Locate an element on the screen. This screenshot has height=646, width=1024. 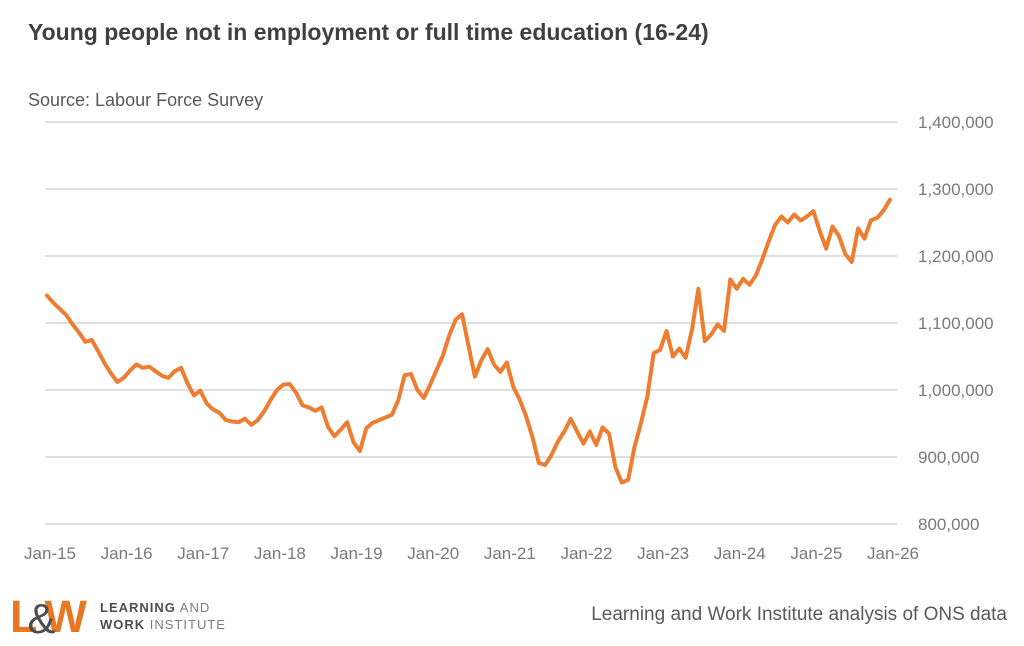
y-axis-label: 1,200,000 is located at coordinates (956, 256).